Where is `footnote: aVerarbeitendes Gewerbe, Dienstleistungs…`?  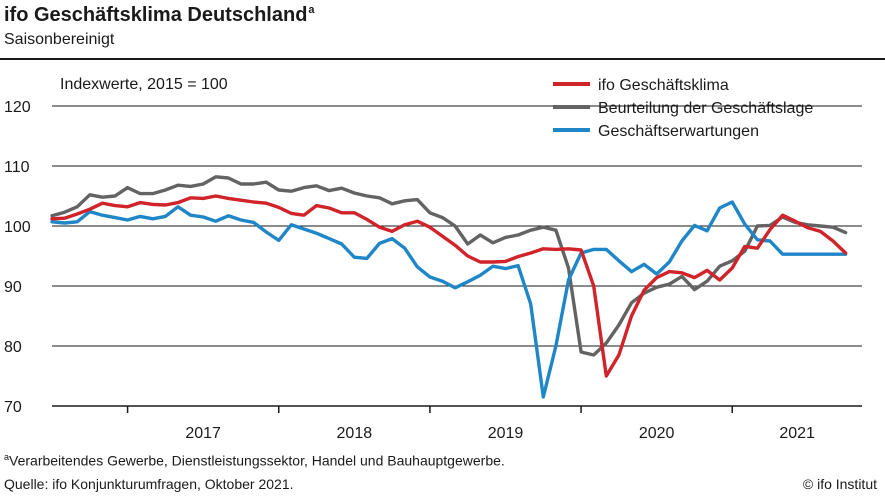 footnote: aVerarbeitendes Gewerbe, Dienstleistungs… is located at coordinates (254, 460).